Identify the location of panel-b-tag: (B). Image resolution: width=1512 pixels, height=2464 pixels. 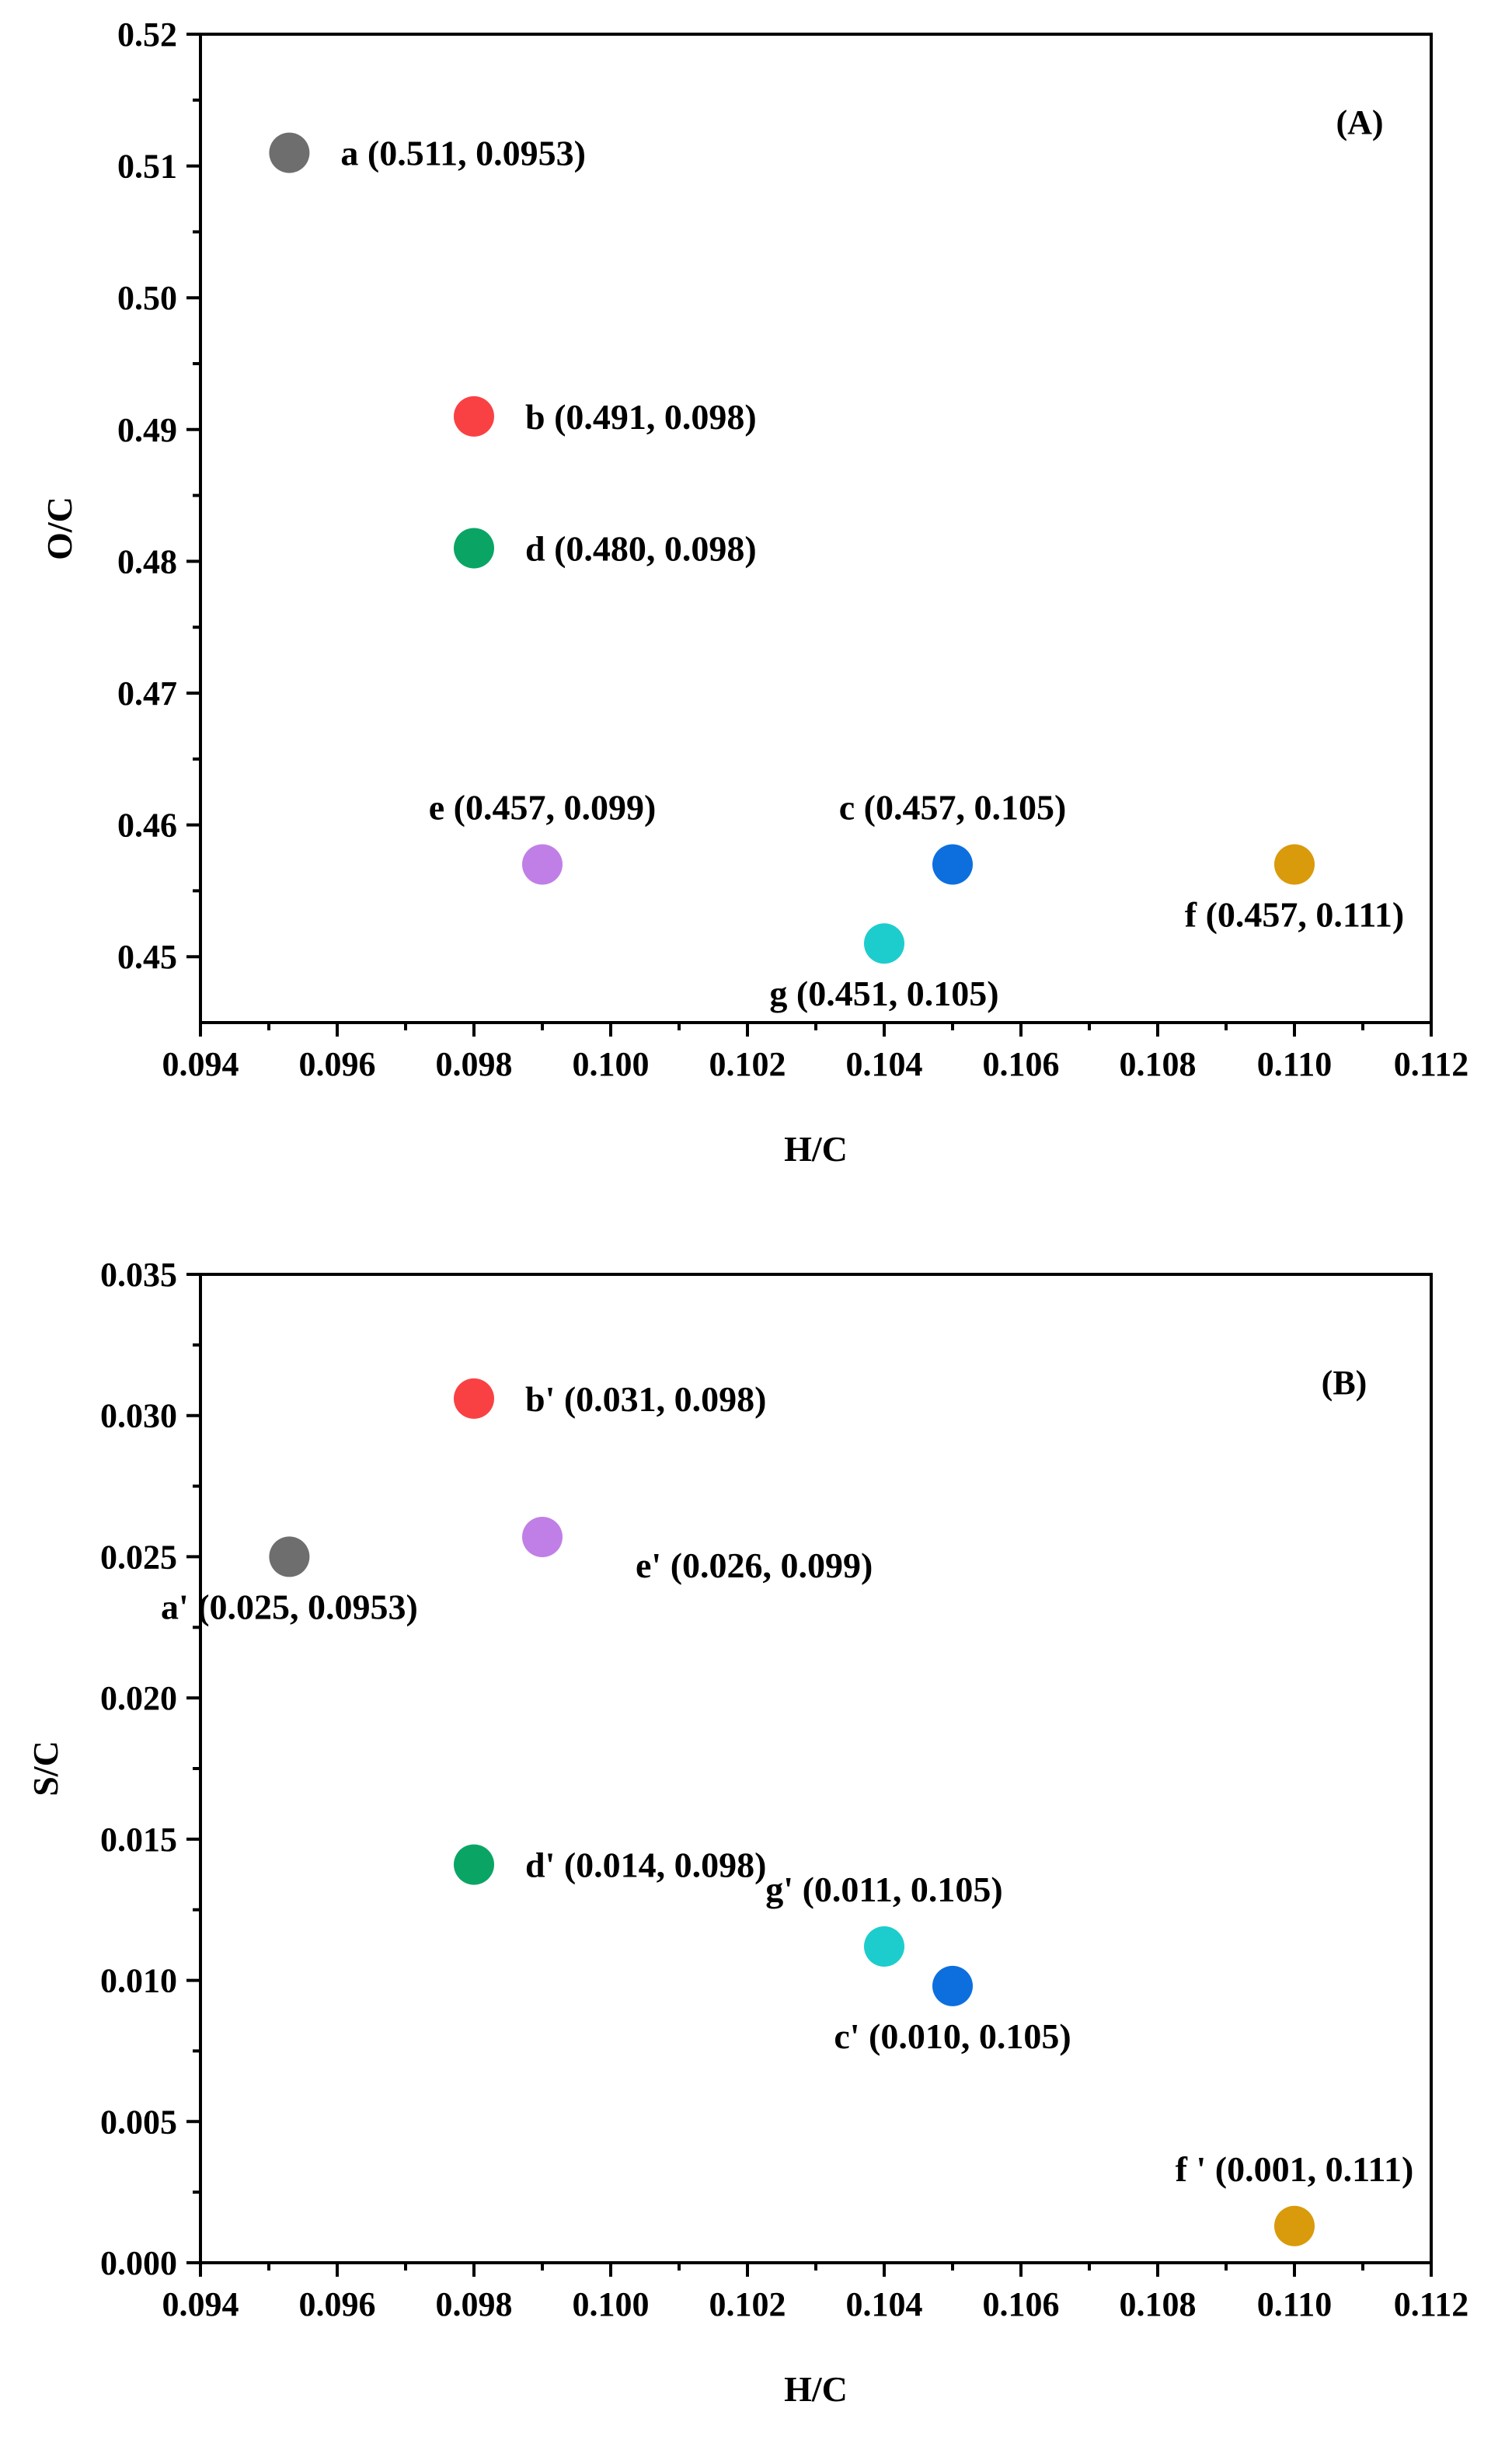
(1344, 1383).